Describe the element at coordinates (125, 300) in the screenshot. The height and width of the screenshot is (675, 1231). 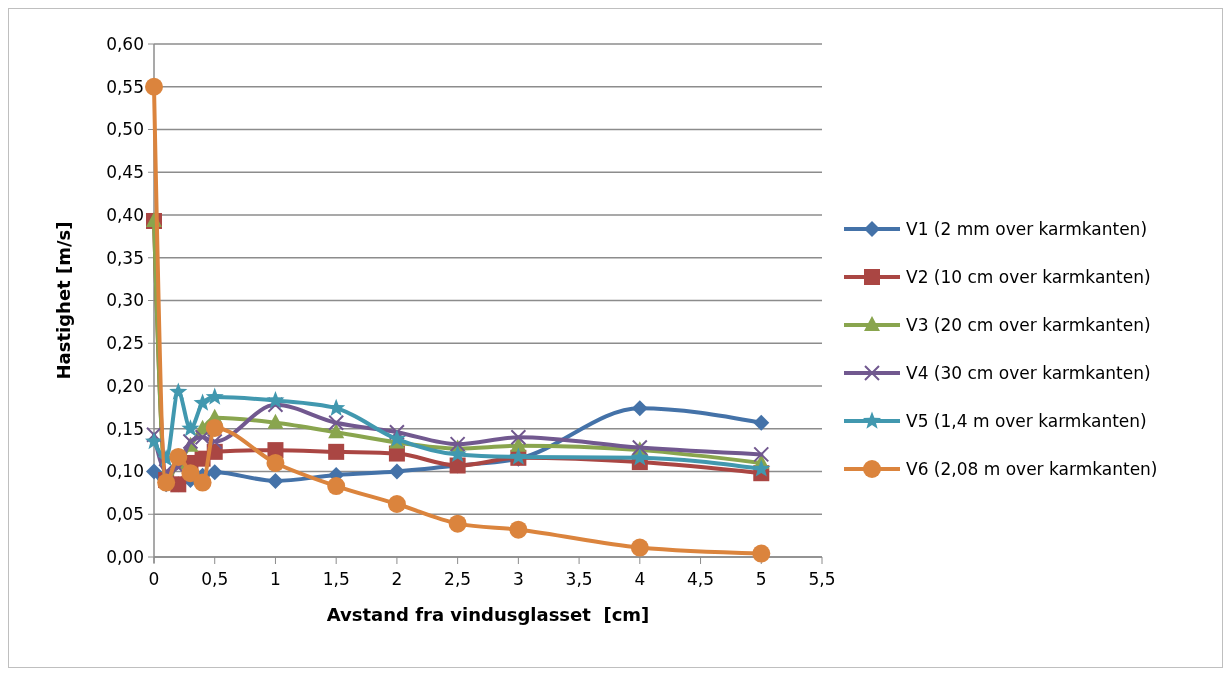
I see `y-tick-label: 0,30` at that location.